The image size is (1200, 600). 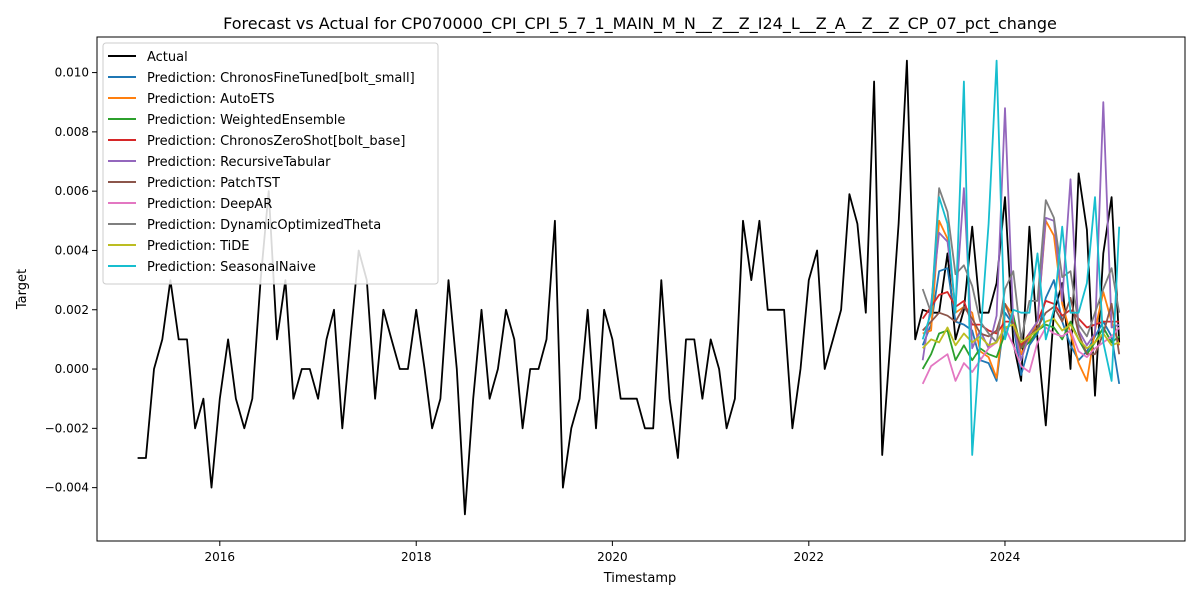 I want to click on x-tick-label: 2016, so click(x=220, y=557).